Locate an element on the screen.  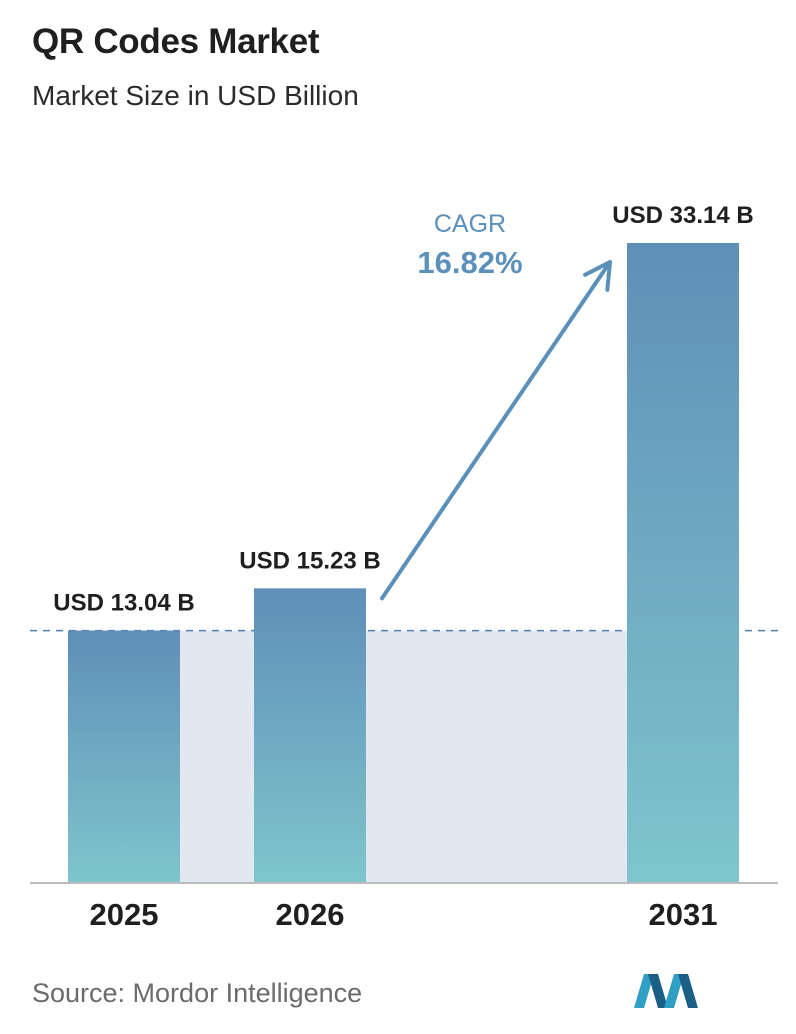
cagr-value: 16.82% is located at coordinates (469, 262).